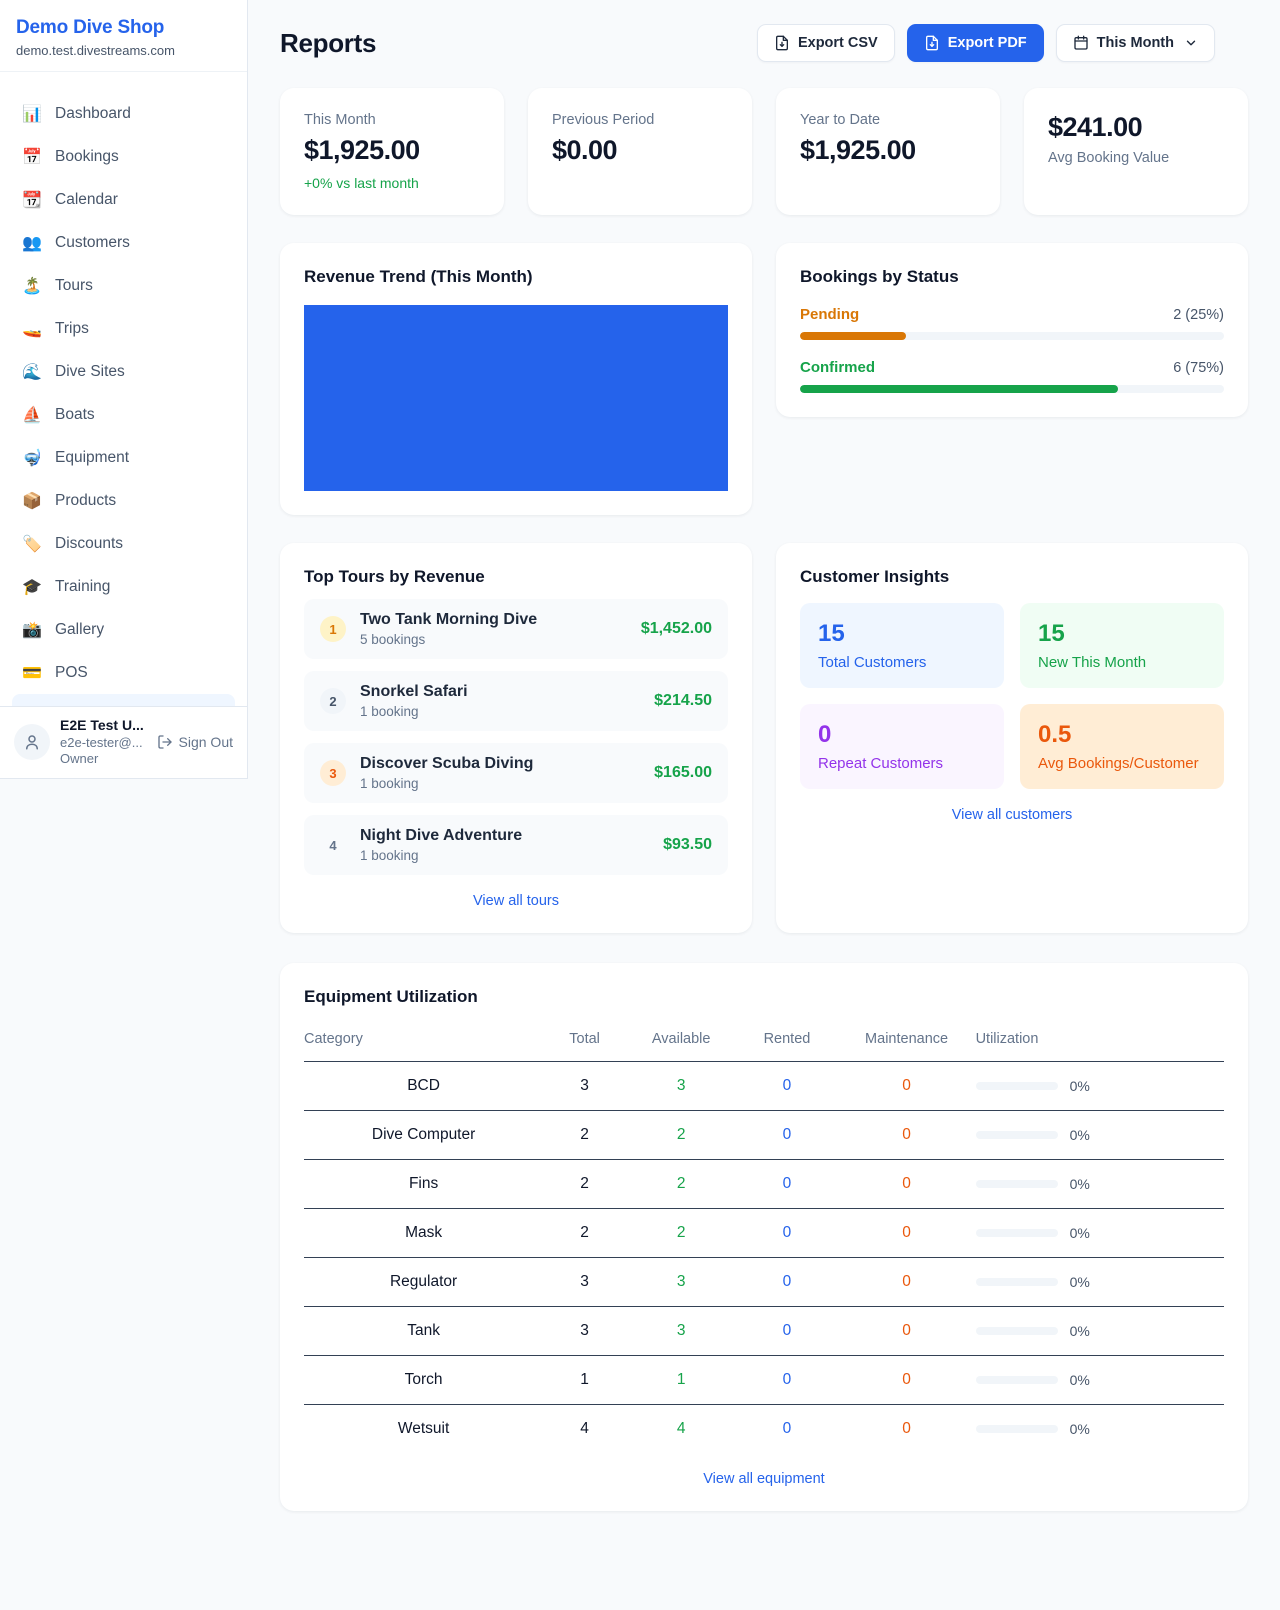  Describe the element at coordinates (1012, 323) in the screenshot. I see `status-row-pending: Pending 2 (25%)` at that location.